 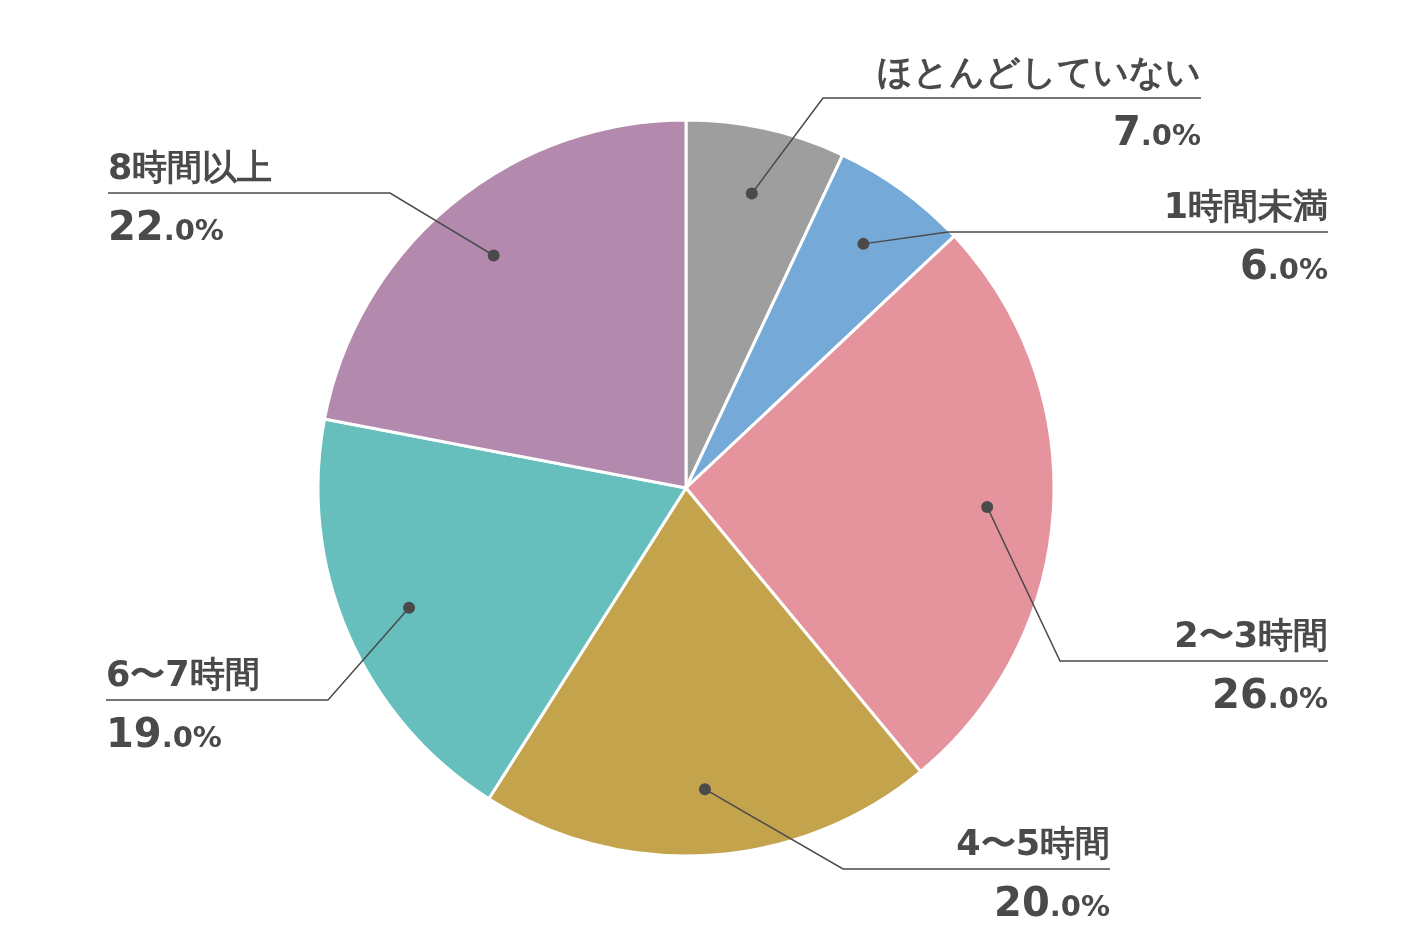 What do you see at coordinates (183, 674) in the screenshot?
I see `slice-label: 6〜7時間` at bounding box center [183, 674].